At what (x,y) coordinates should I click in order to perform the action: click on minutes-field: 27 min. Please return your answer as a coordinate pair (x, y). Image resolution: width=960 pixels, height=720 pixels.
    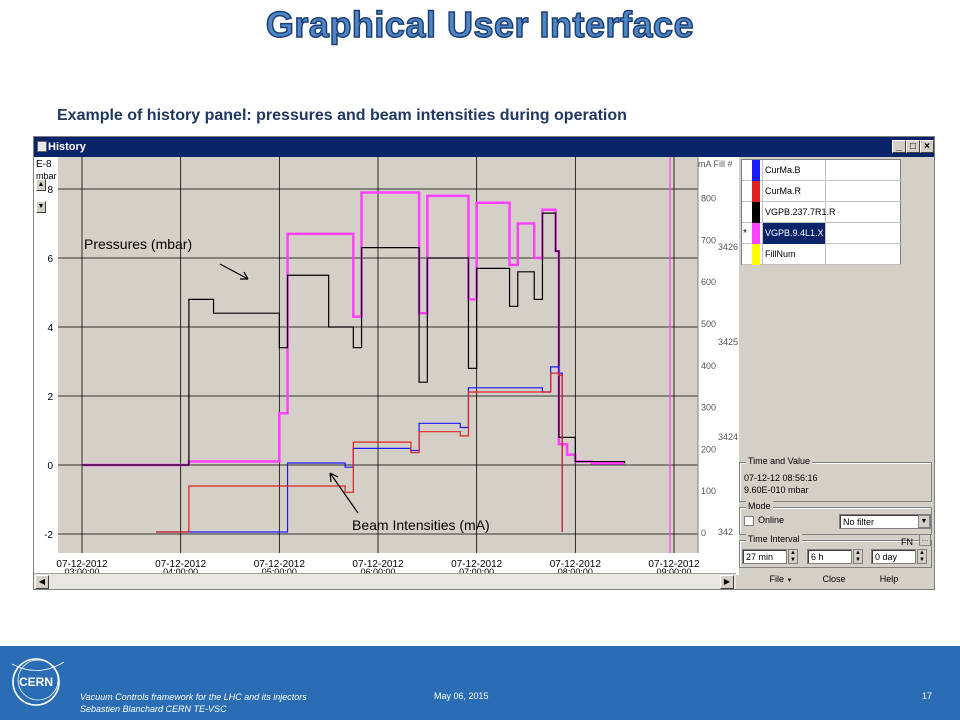
    Looking at the image, I should click on (764, 556).